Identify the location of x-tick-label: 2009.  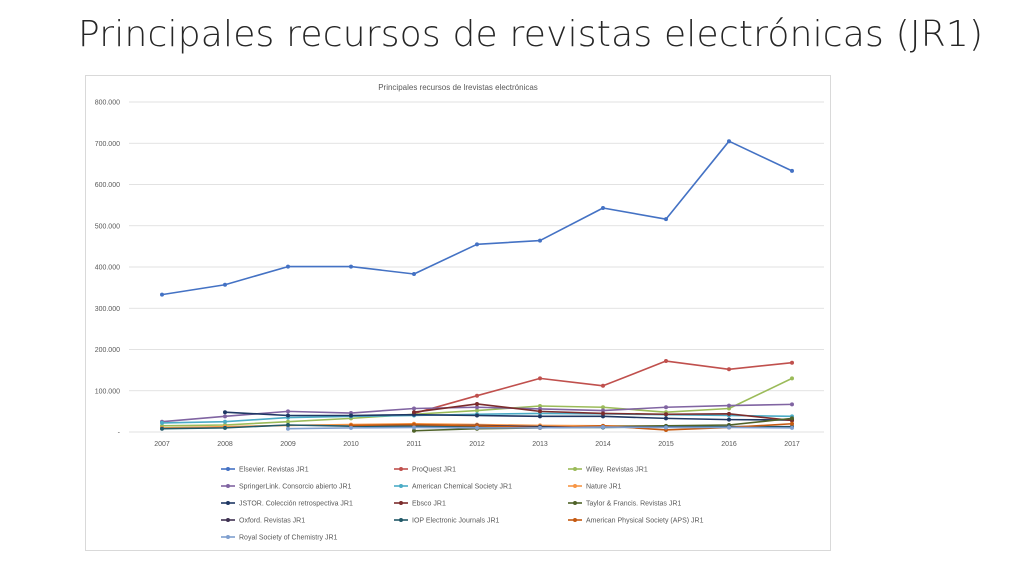
(288, 444).